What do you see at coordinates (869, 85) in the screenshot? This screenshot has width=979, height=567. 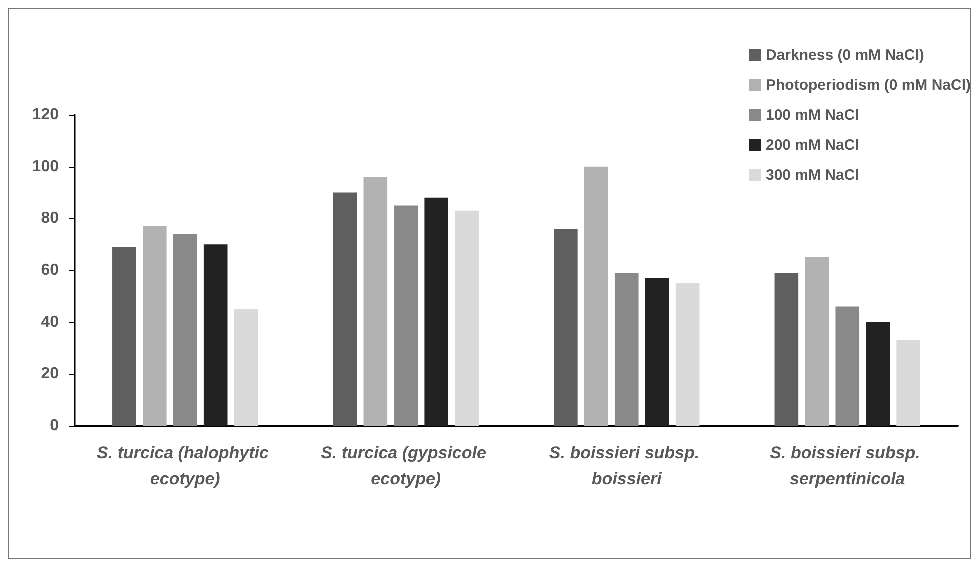 I see `legend-label: Photoperiodism (0 mM NaCl)` at bounding box center [869, 85].